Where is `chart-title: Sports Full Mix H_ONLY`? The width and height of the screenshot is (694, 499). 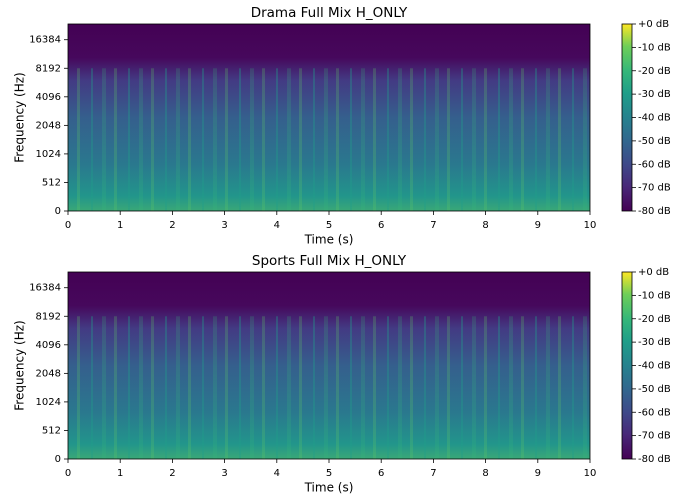
chart-title: Sports Full Mix H_ONLY is located at coordinates (329, 261).